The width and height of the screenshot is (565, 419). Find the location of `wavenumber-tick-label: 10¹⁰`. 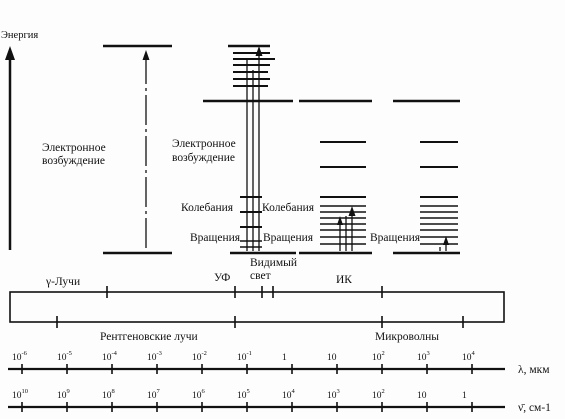

wavenumber-tick-label: 10¹⁰ is located at coordinates (20, 394).